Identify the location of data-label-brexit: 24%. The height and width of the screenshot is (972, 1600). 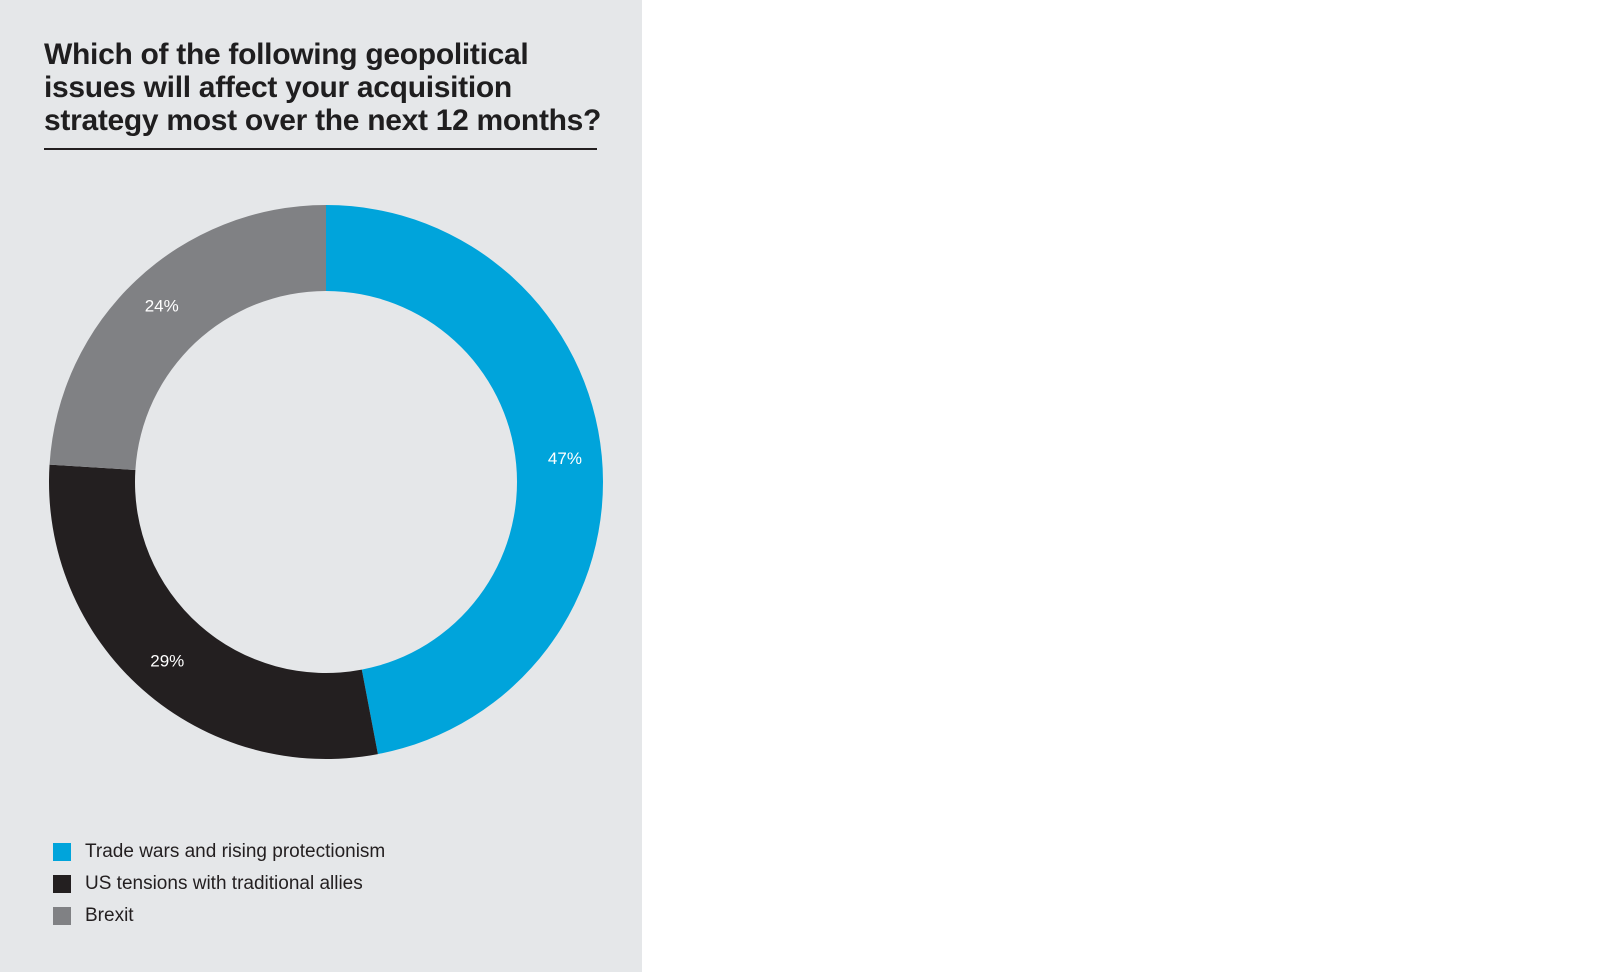
(162, 306).